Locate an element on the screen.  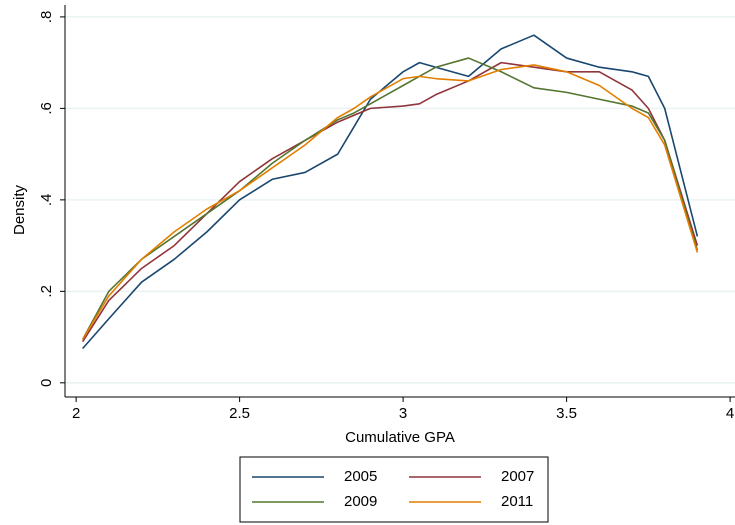
y-tick-label: .8 is located at coordinates (46, 17).